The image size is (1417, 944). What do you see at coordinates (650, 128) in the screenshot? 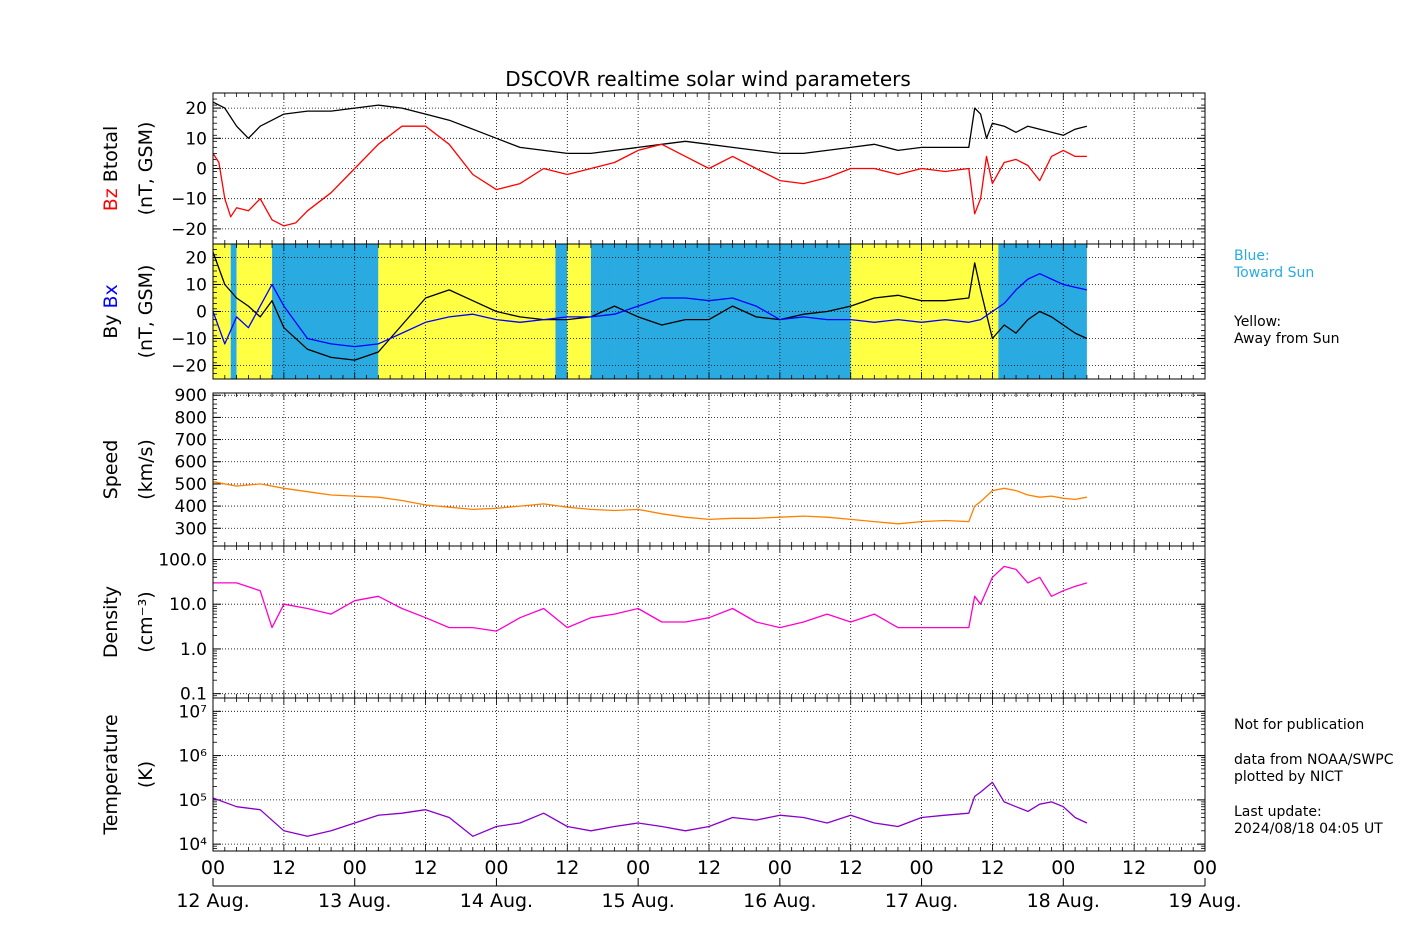
I see `series-btotal` at bounding box center [650, 128].